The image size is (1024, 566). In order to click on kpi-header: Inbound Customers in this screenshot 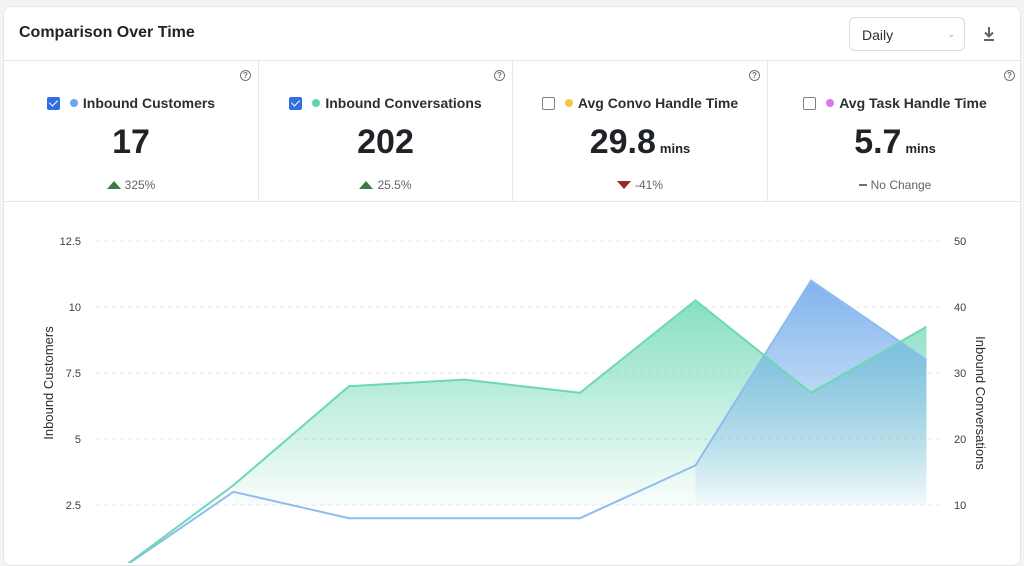, I will do `click(131, 103)`.